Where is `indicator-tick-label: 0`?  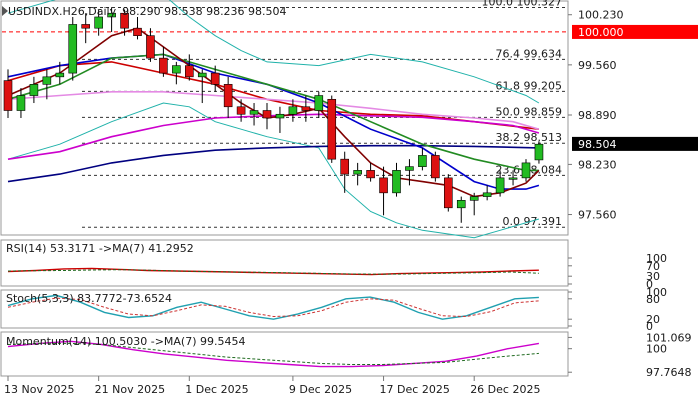 indicator-tick-label: 0 is located at coordinates (649, 284).